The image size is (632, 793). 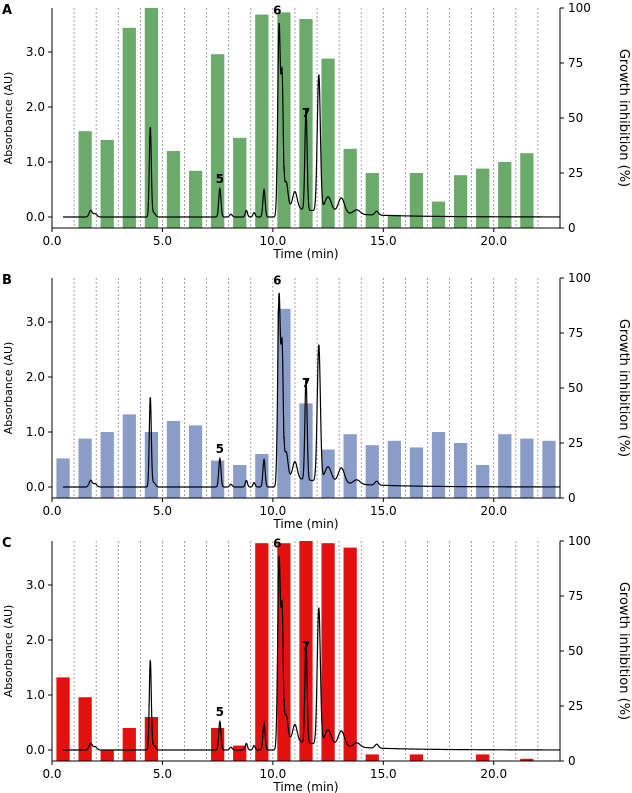 What do you see at coordinates (7, 543) in the screenshot?
I see `panel-label: C` at bounding box center [7, 543].